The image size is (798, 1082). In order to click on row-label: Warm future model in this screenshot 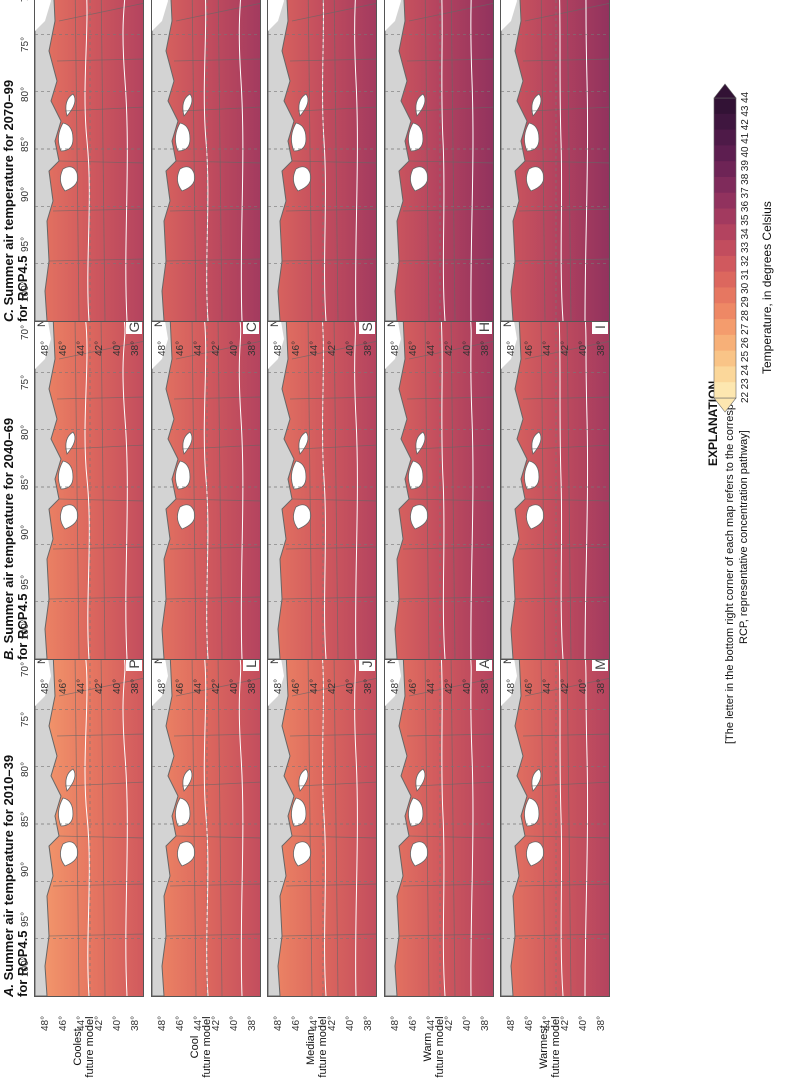, I will do `click(434, 1047)`.